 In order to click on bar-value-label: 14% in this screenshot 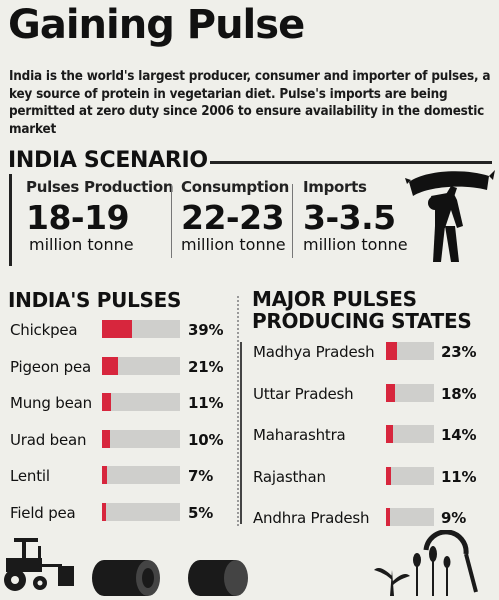, I will do `click(459, 435)`.